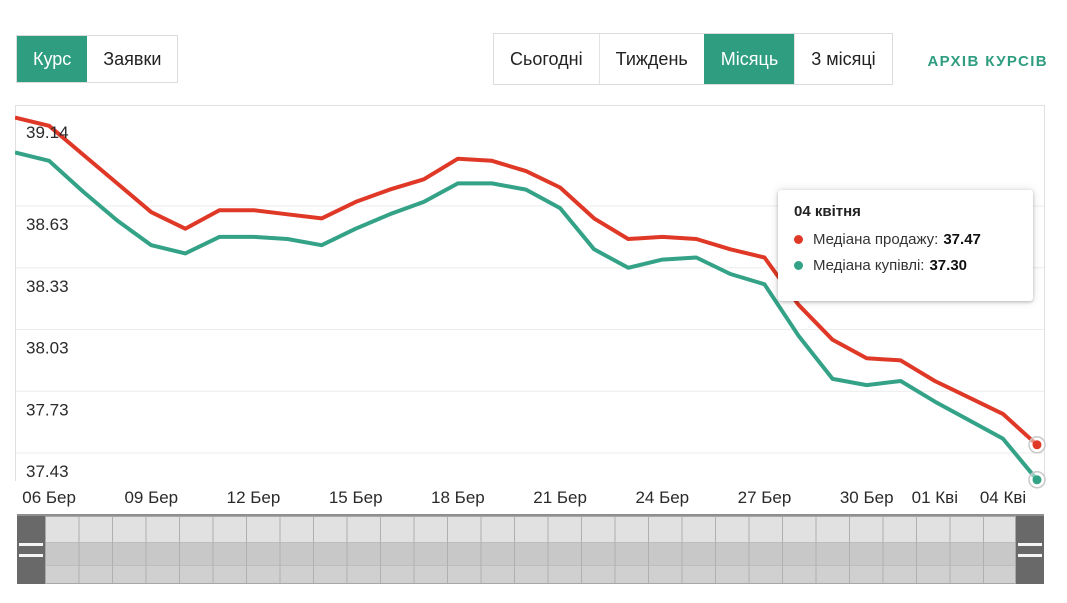 This screenshot has height=603, width=1067. I want to click on sell-point-marker, so click(1037, 445).